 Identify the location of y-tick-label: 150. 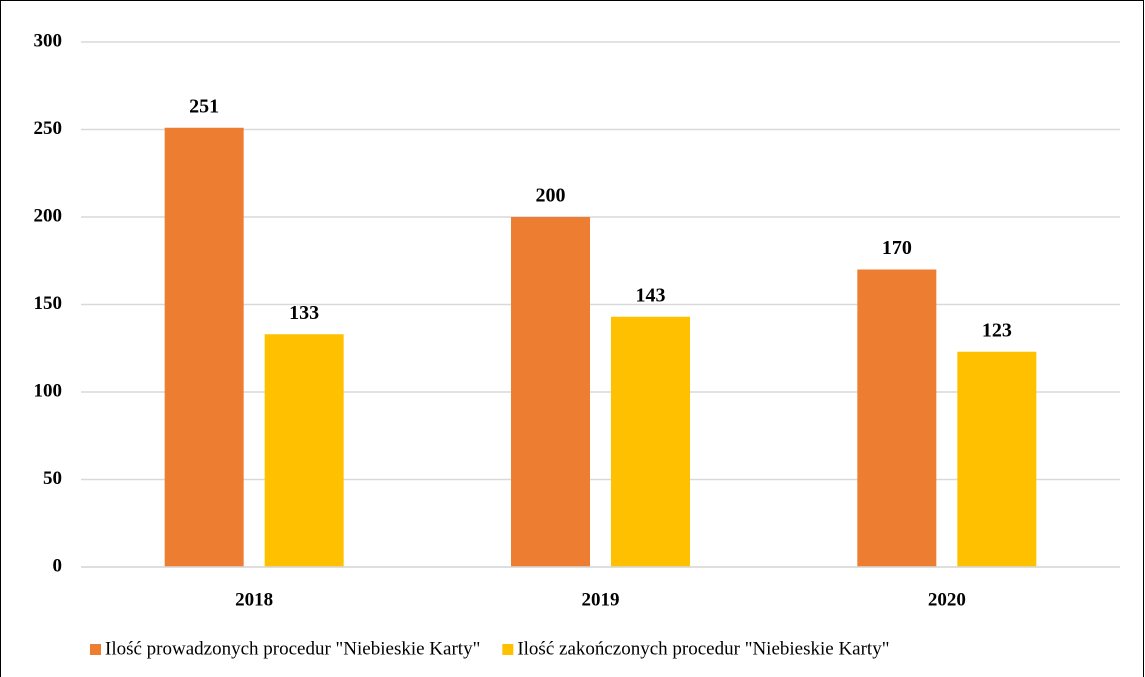
(48, 303).